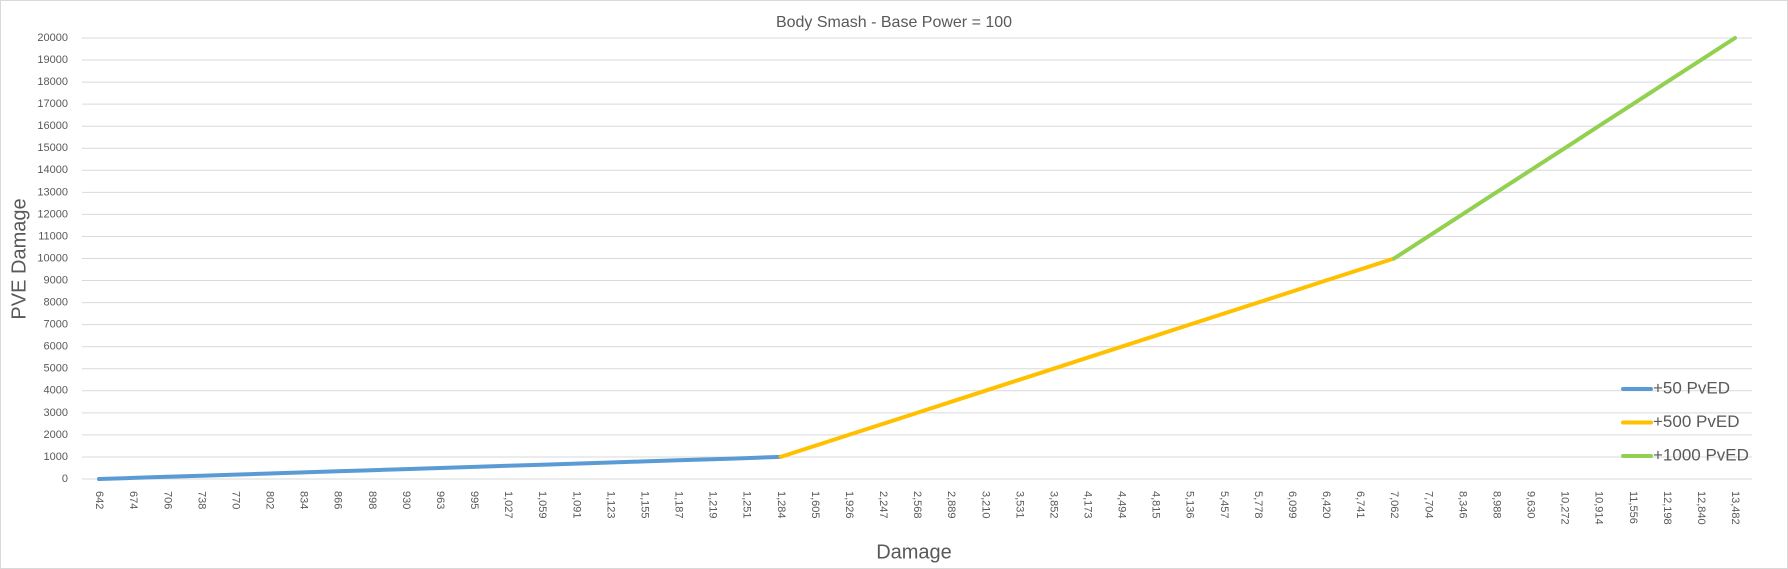  I want to click on y-tick-label: 6000, so click(56, 347).